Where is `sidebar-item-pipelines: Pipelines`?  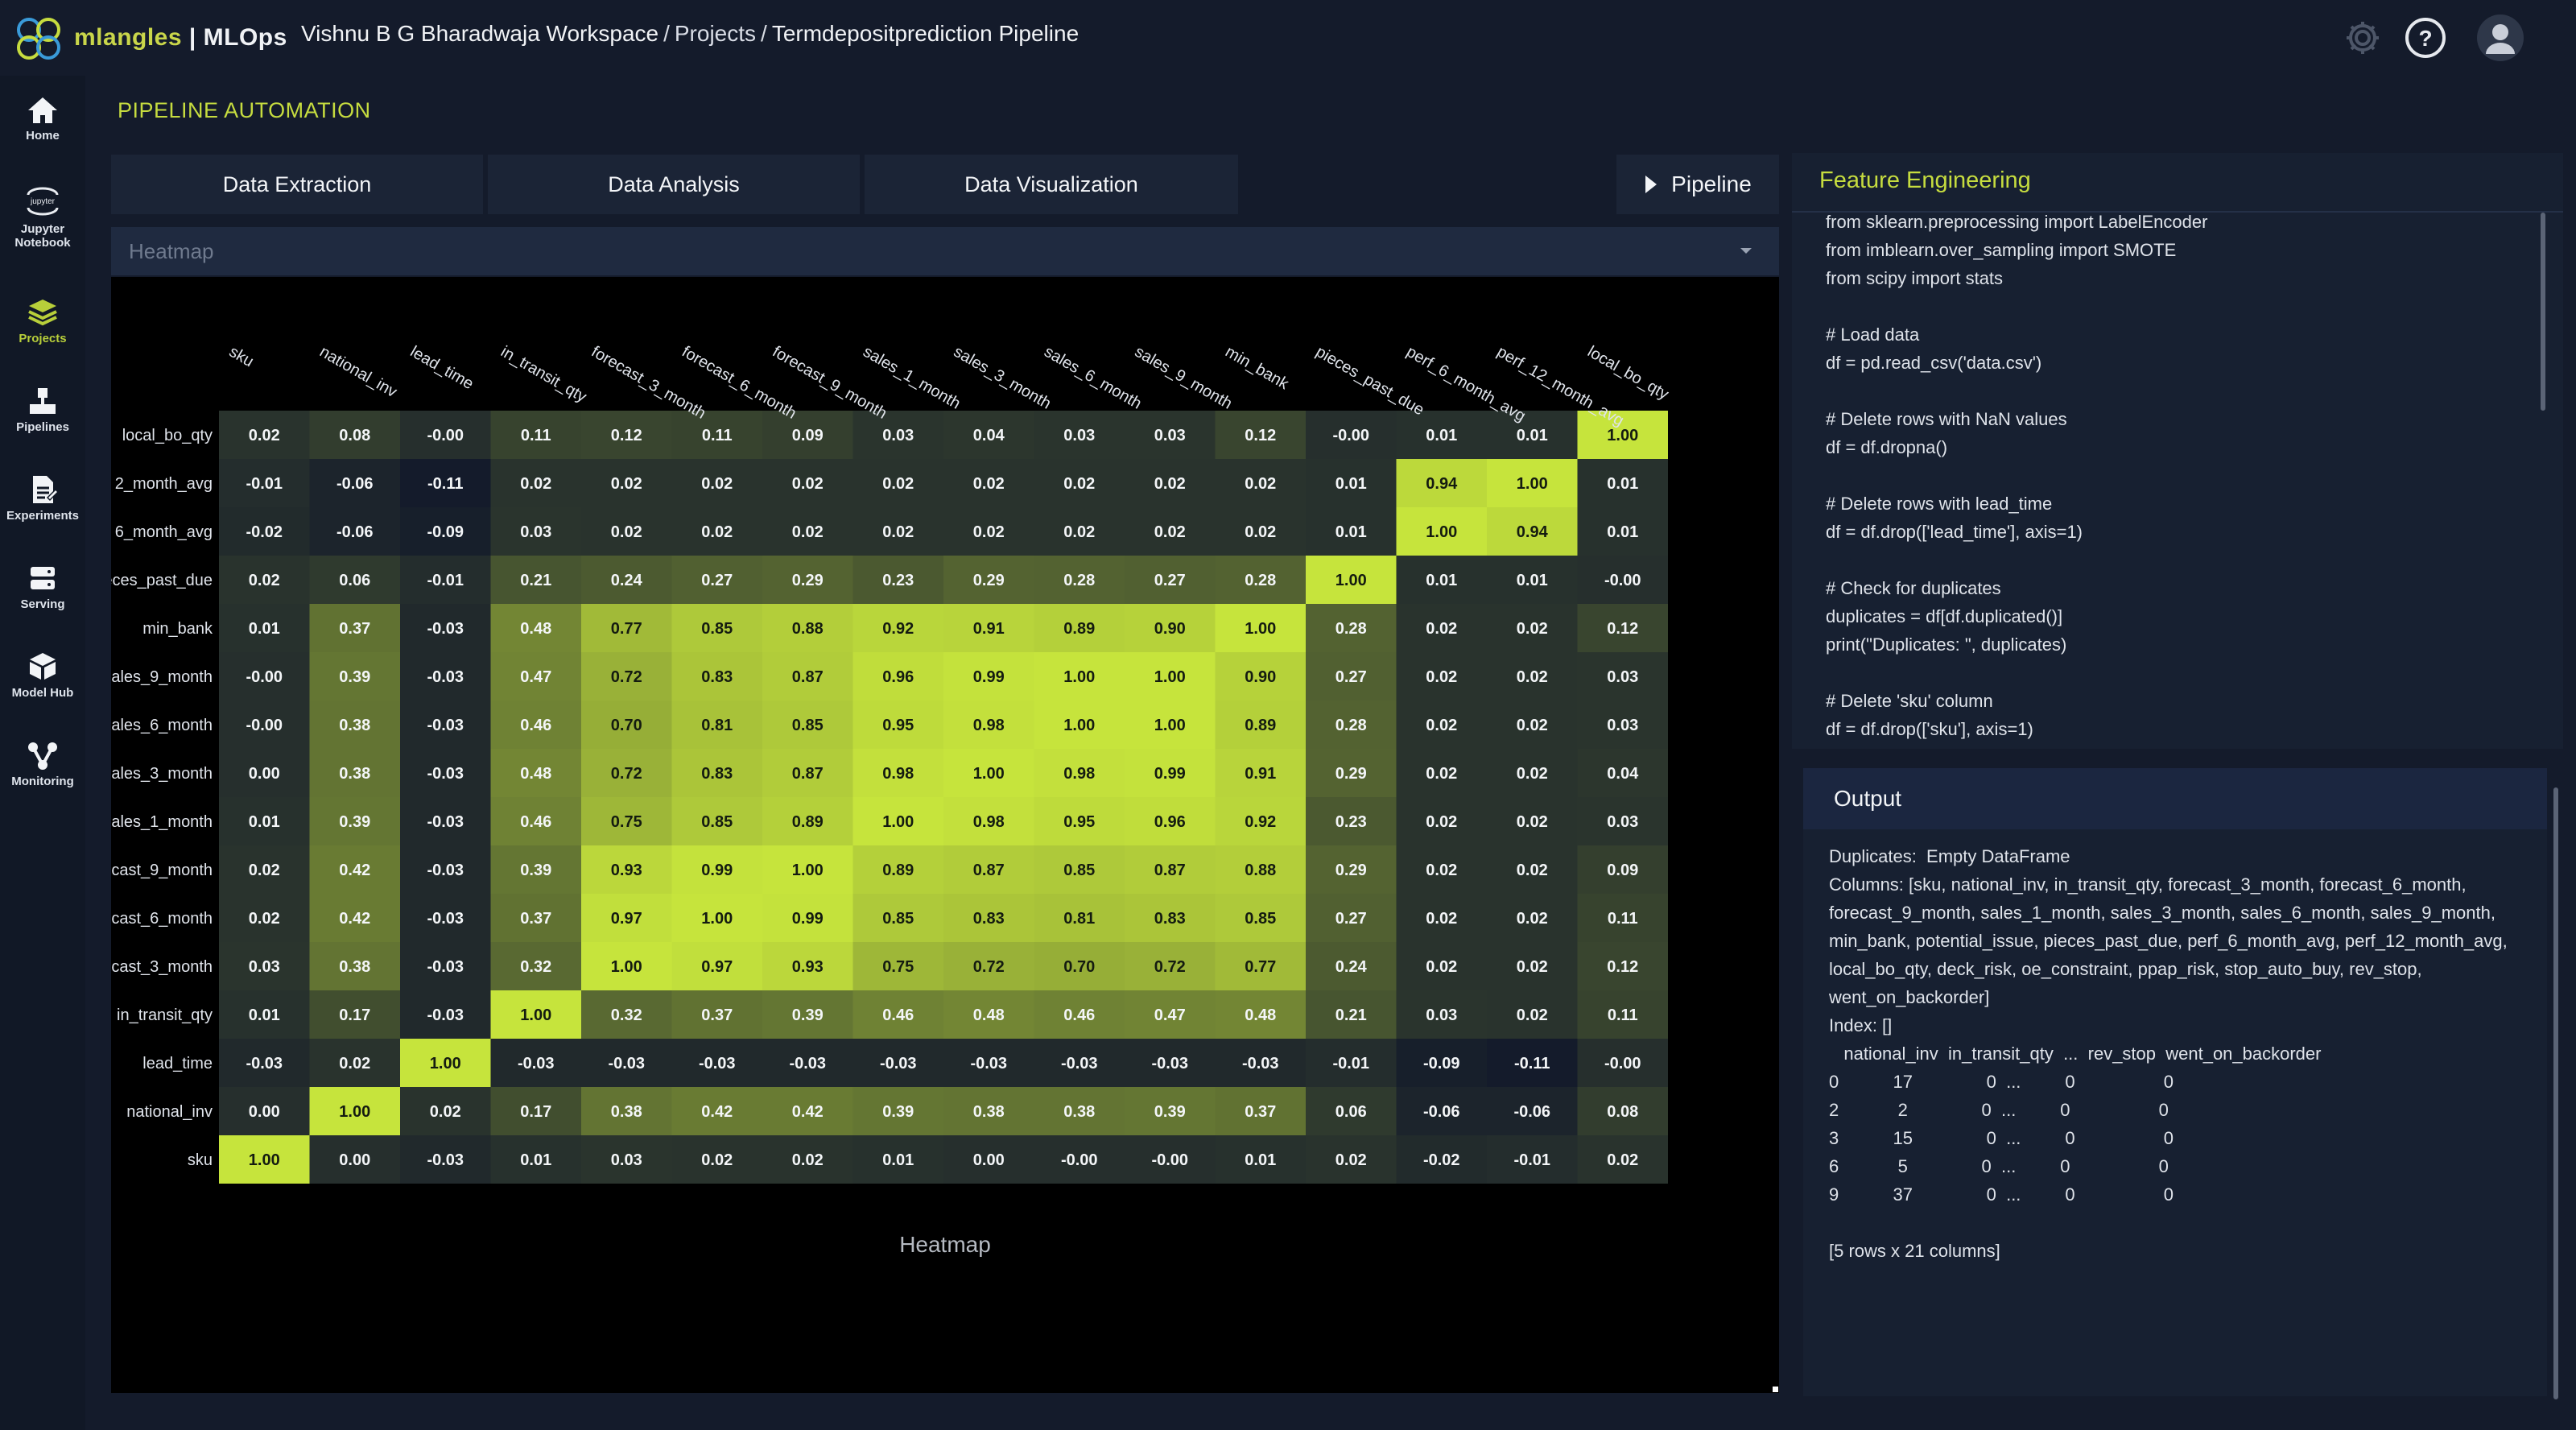
sidebar-item-pipelines: Pipelines is located at coordinates (42, 410).